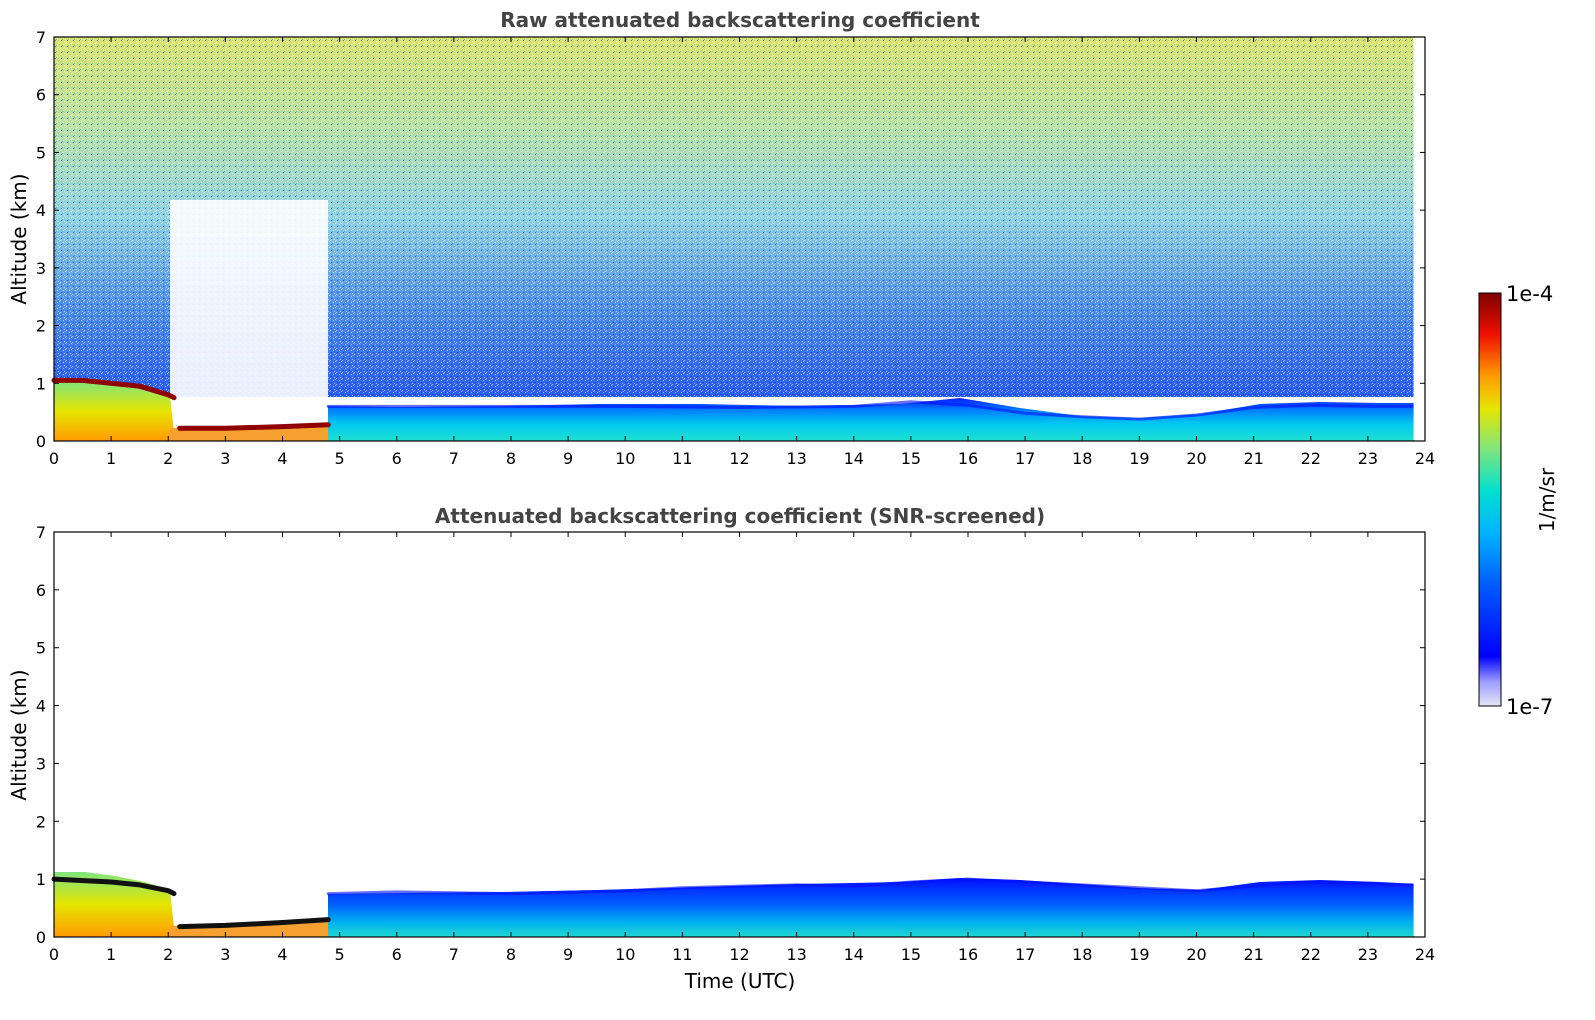  What do you see at coordinates (1547, 499) in the screenshot?
I see `colorbar-unit-label: 1/m/sr` at bounding box center [1547, 499].